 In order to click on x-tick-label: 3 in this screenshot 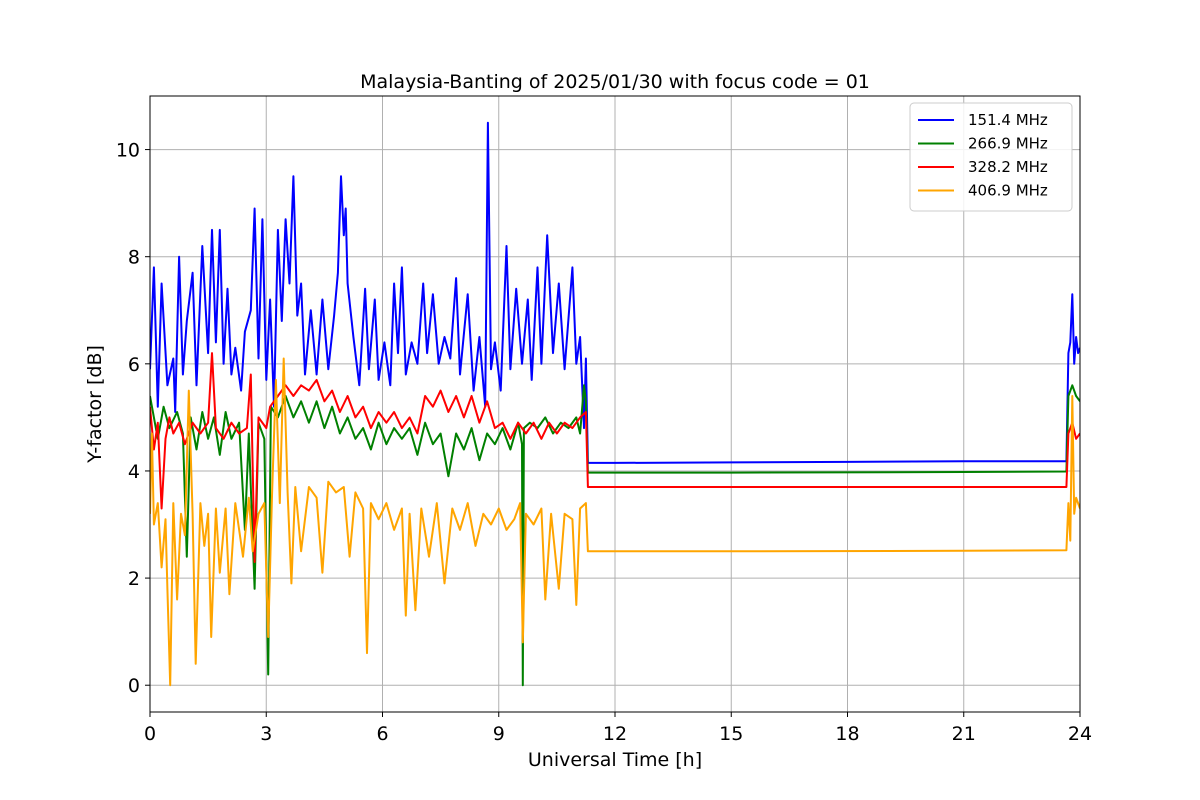, I will do `click(266, 734)`.